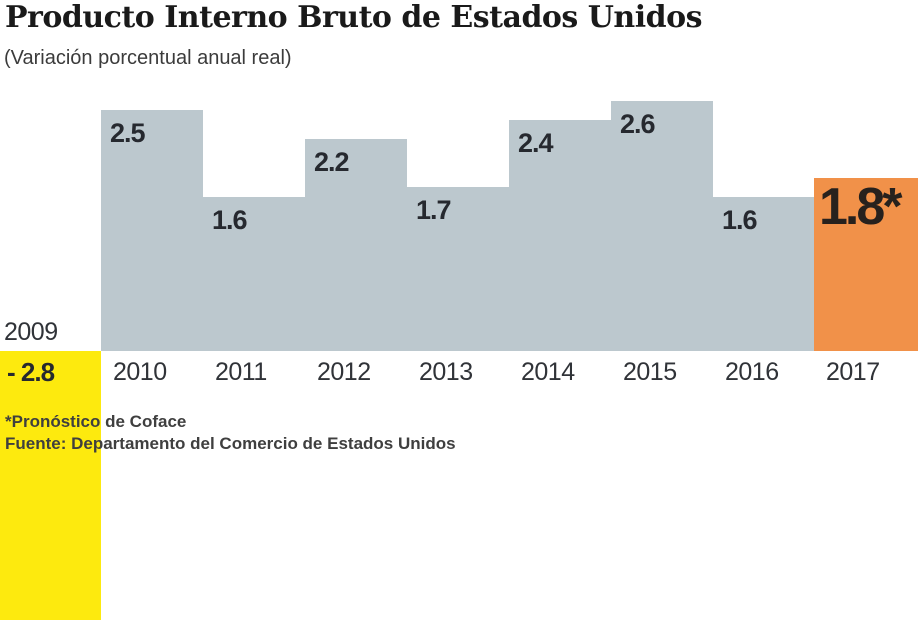  I want to click on value-label-2017: 1.8*, so click(861, 206).